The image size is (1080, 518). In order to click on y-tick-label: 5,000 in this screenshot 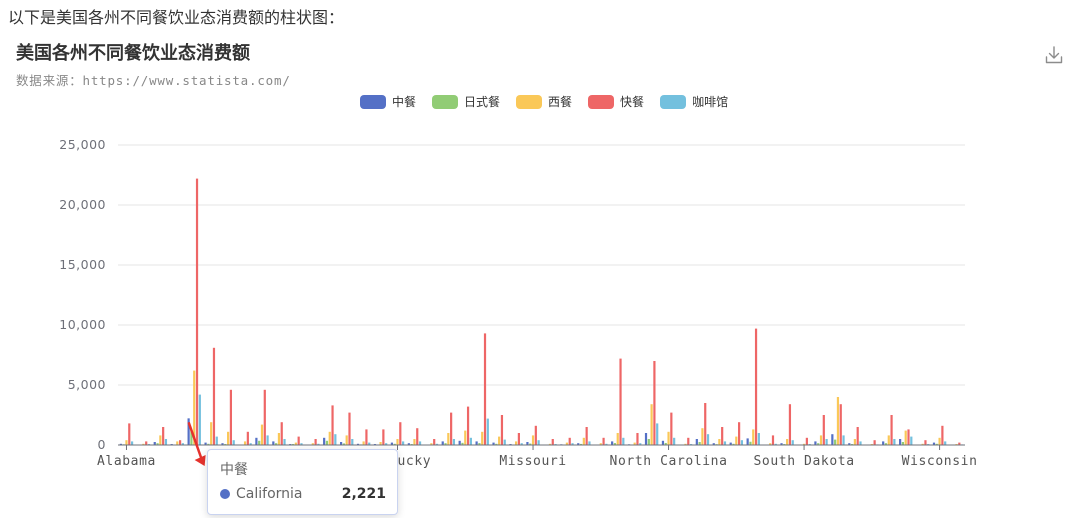, I will do `click(87, 384)`.